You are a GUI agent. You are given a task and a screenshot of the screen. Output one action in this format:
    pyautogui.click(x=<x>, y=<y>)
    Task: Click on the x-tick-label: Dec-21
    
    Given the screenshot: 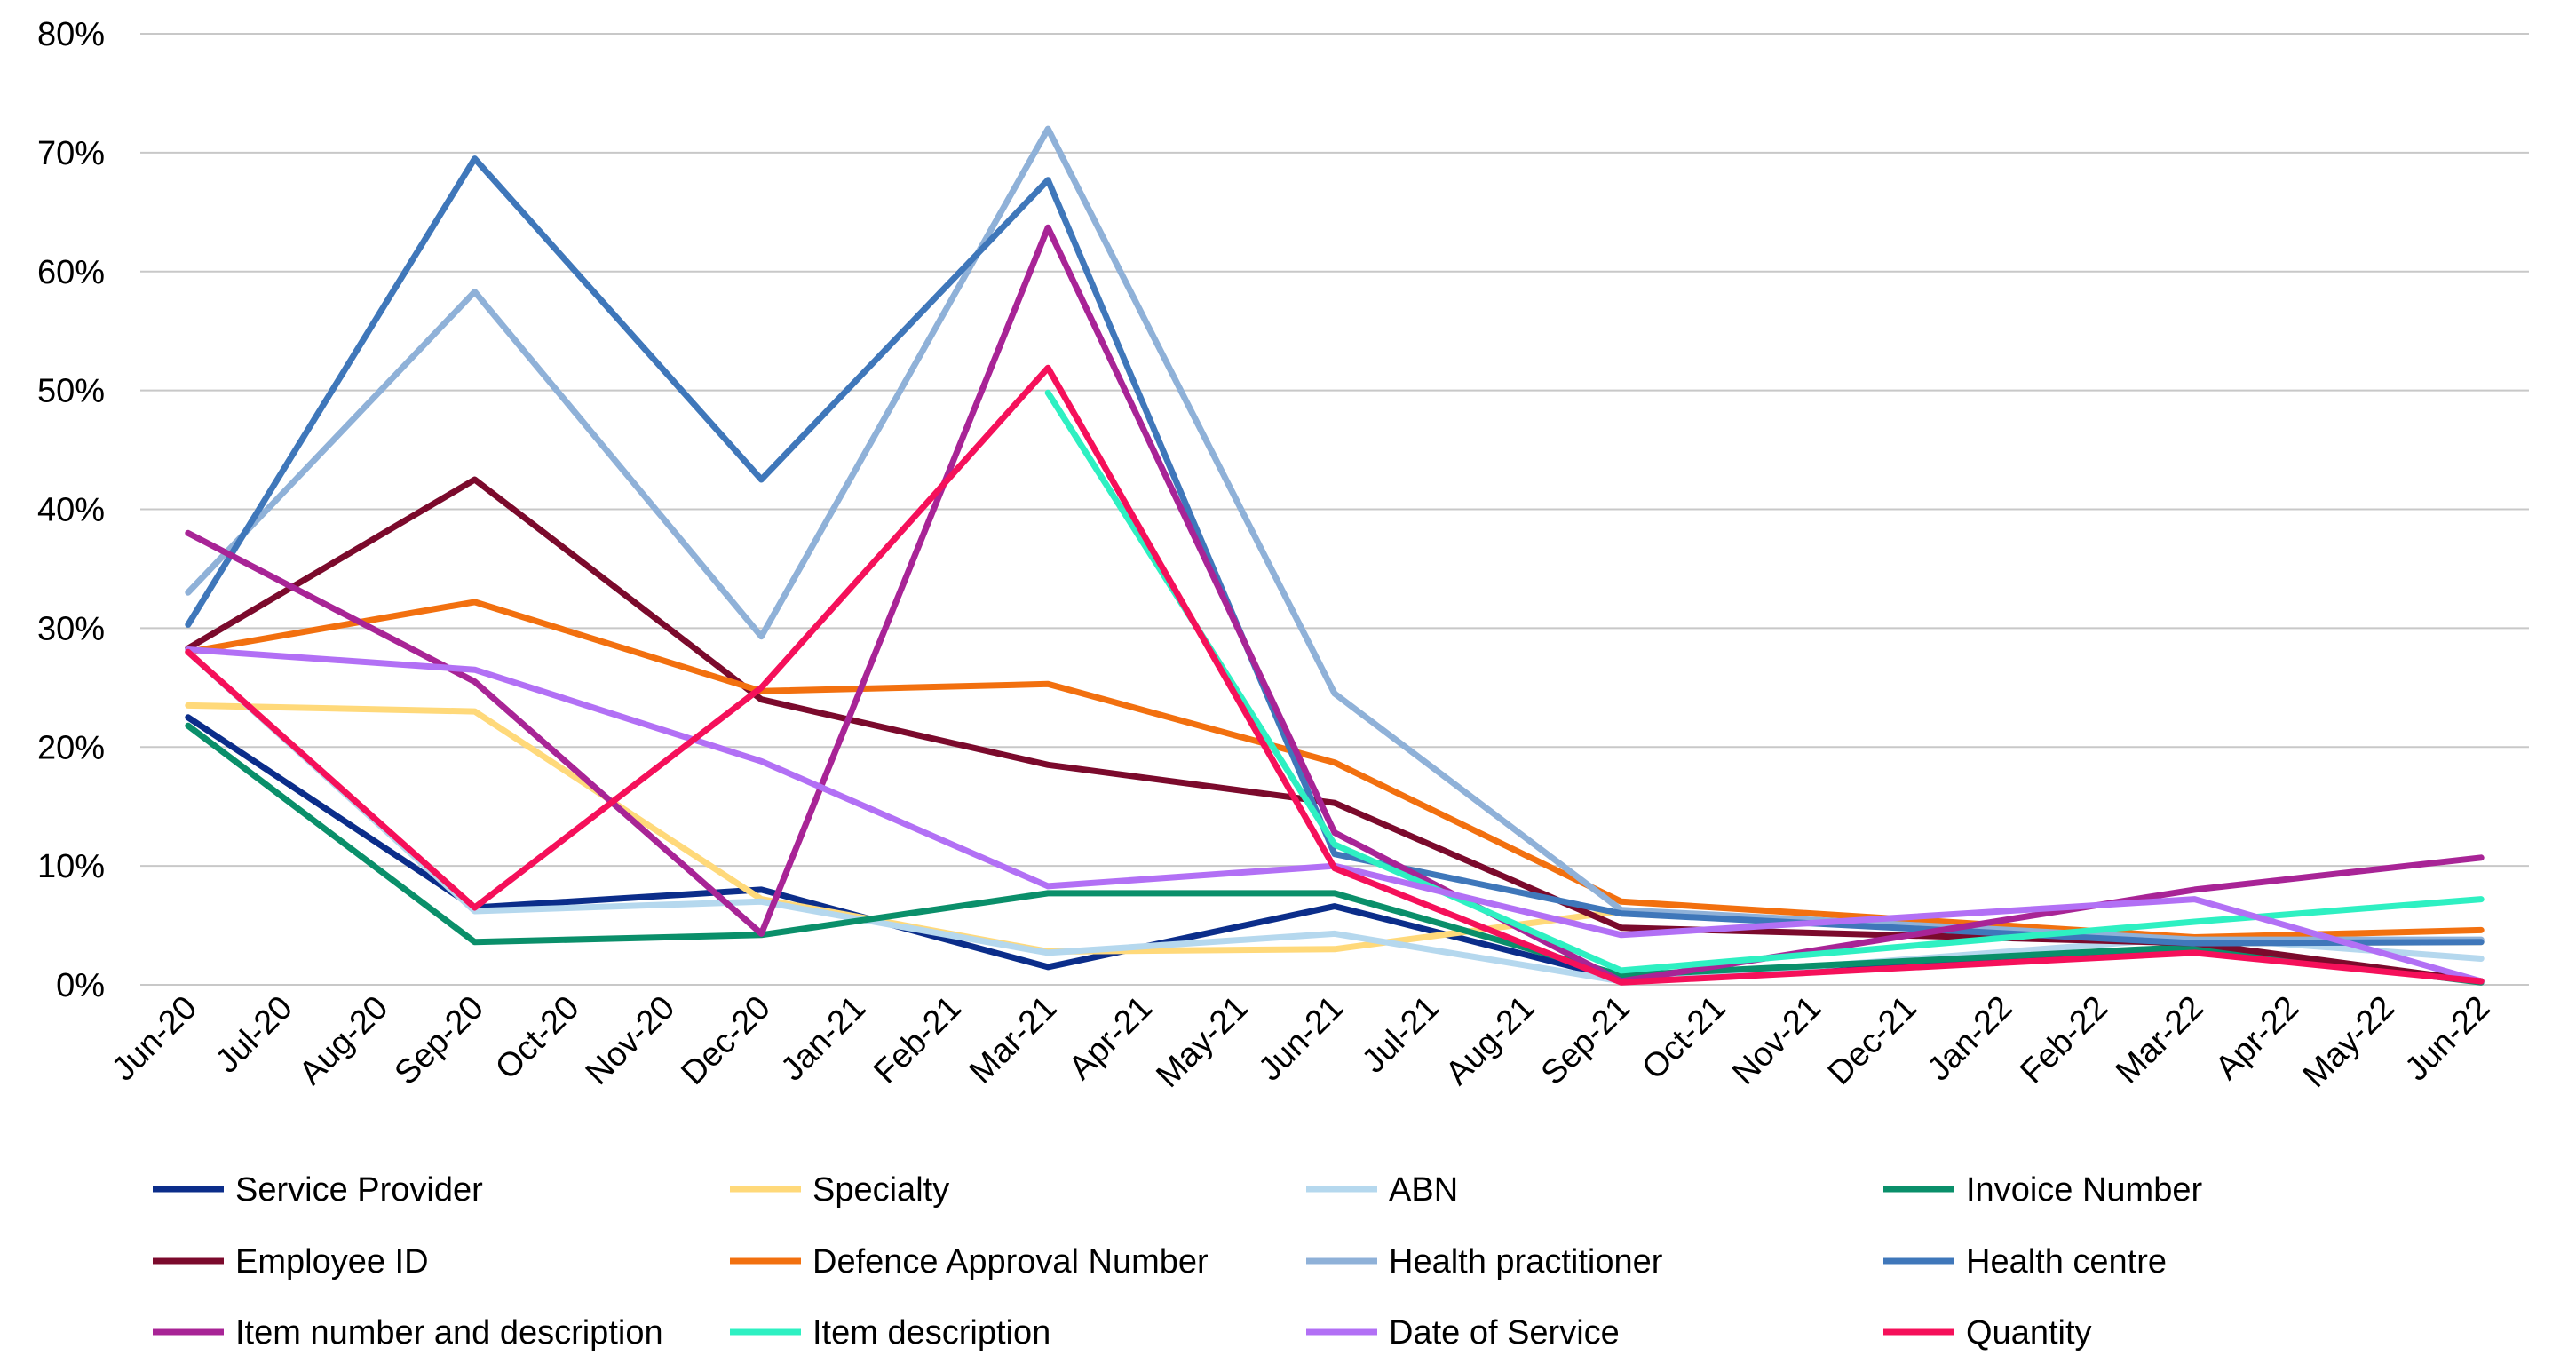 What is the action you would take?
    pyautogui.click(x=1873, y=1040)
    